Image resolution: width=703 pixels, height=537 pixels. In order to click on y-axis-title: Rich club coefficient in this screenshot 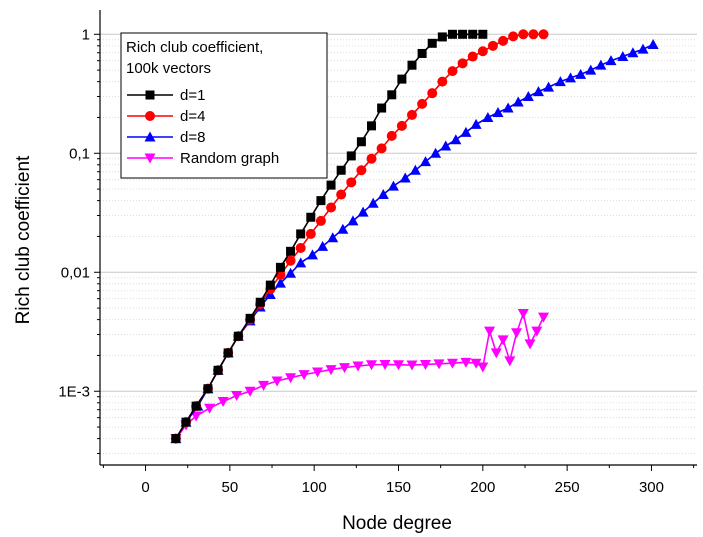, I will do `click(23, 239)`.